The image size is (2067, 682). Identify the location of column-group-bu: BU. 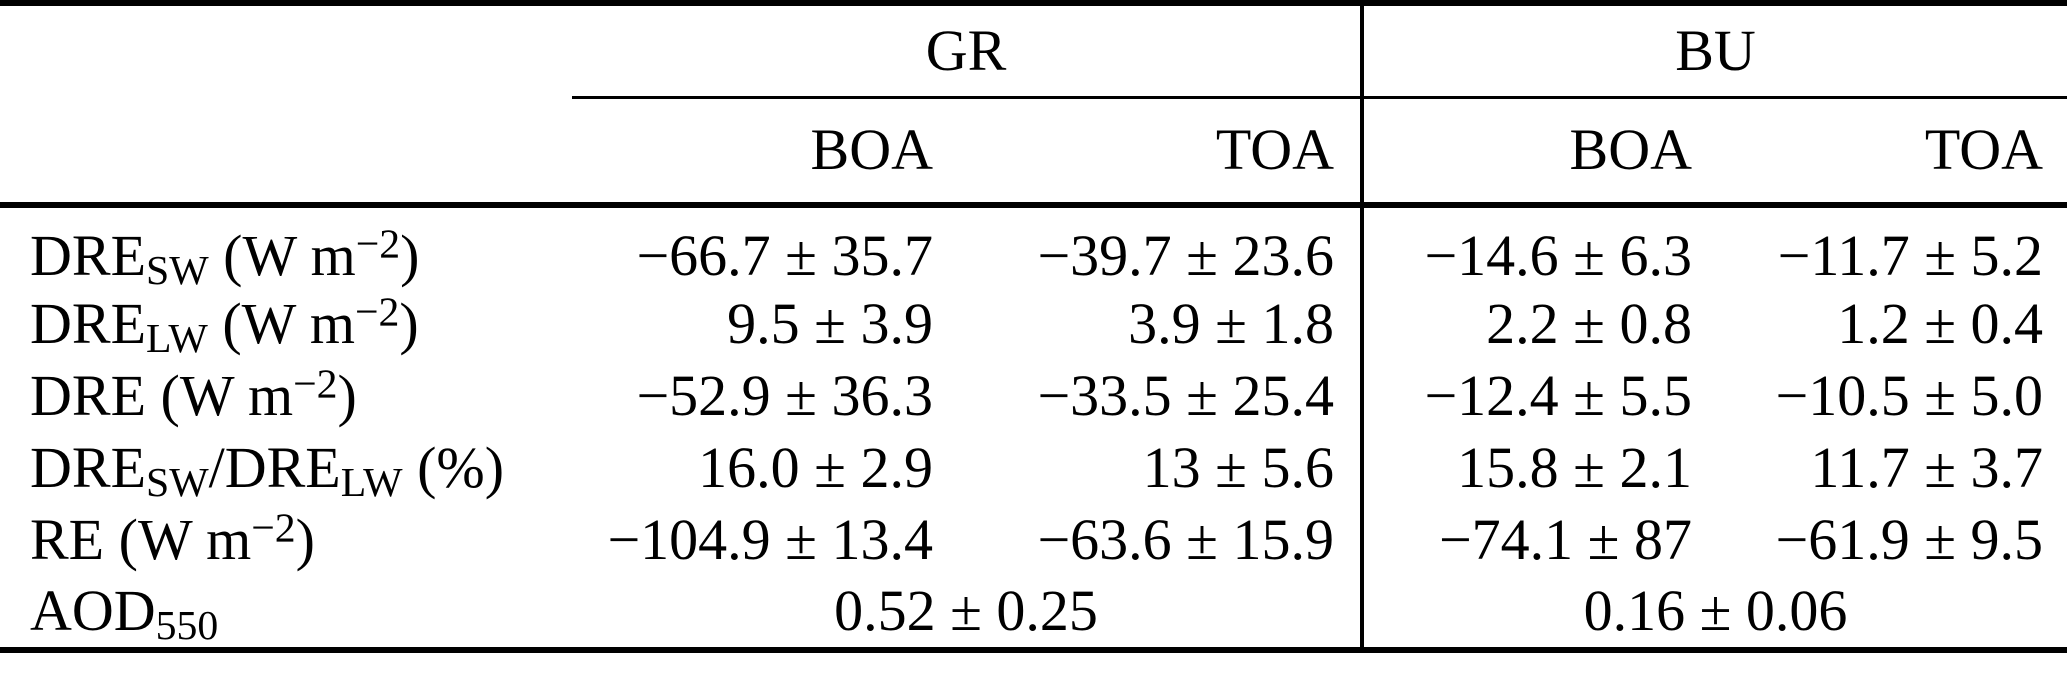
(1713, 49).